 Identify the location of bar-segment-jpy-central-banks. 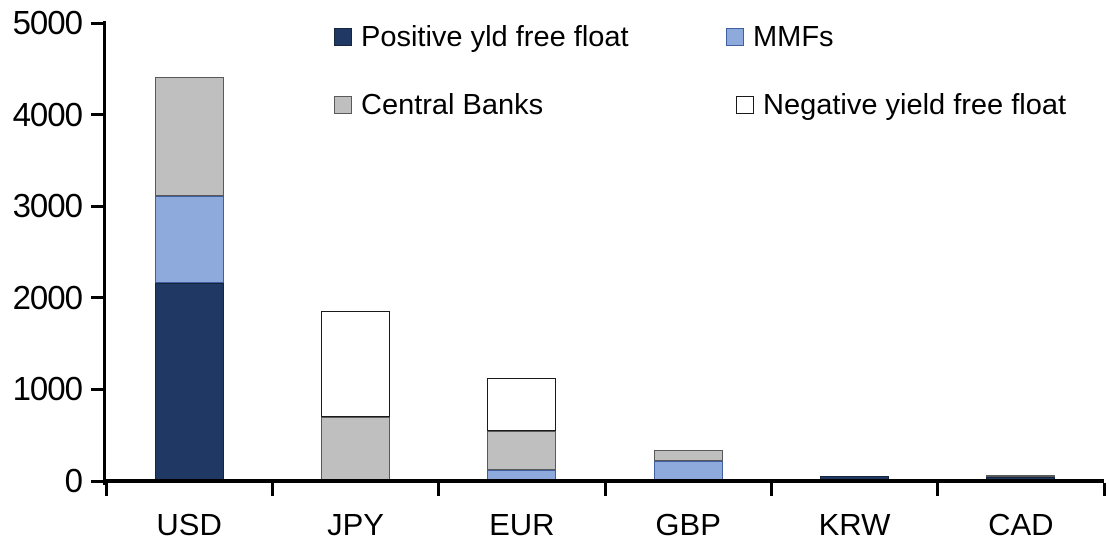
(355, 448).